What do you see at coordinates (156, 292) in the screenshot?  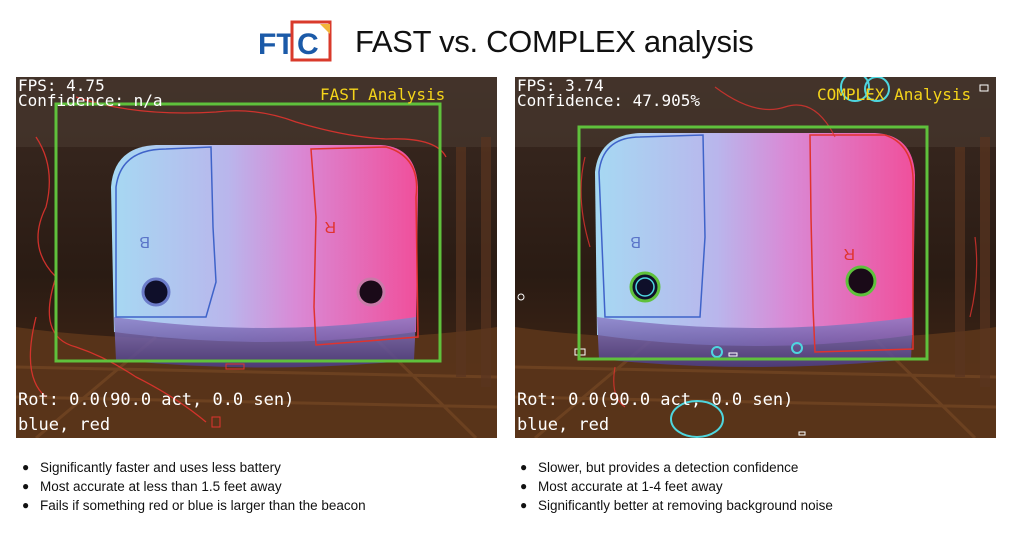 I see `blue-side-hole` at bounding box center [156, 292].